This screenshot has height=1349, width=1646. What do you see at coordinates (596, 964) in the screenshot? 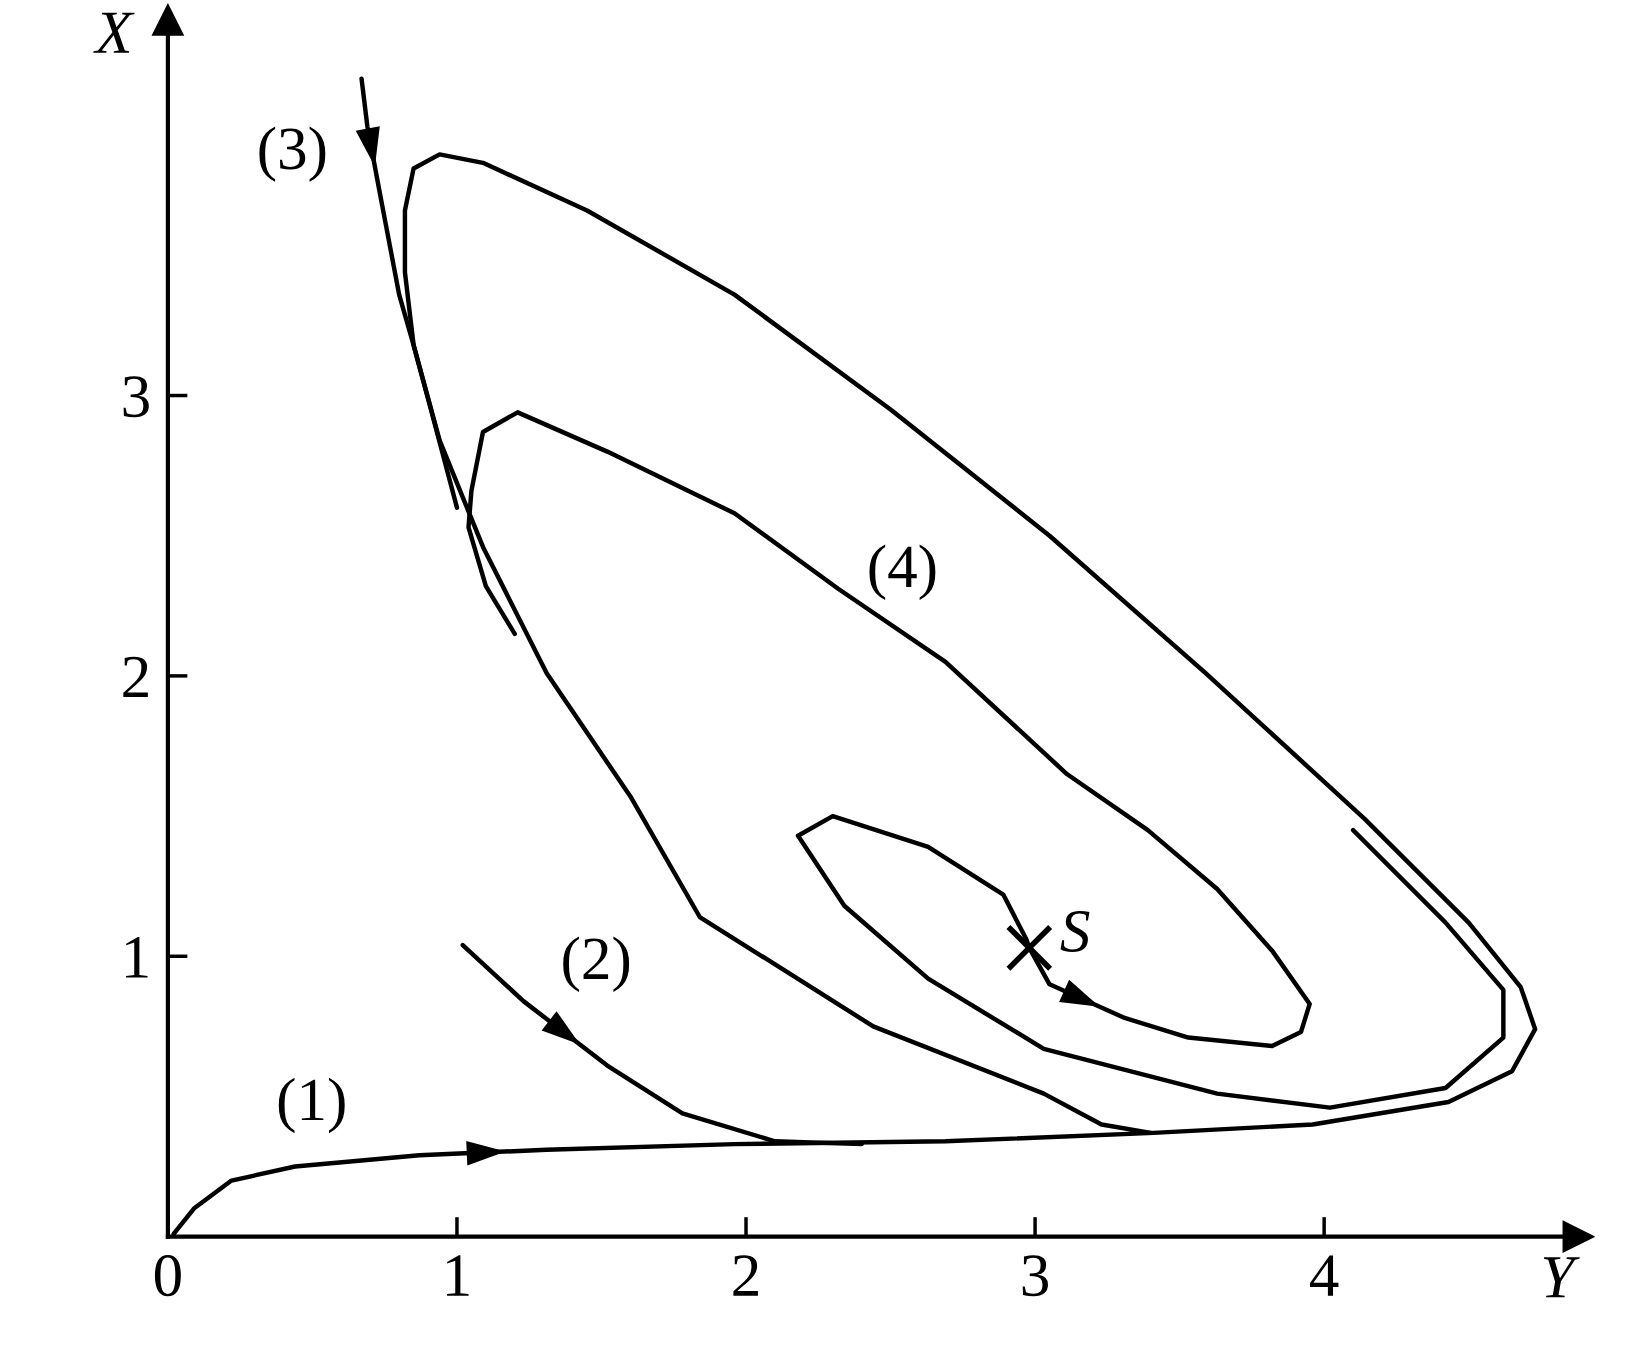
I see `series-label: (2)` at bounding box center [596, 964].